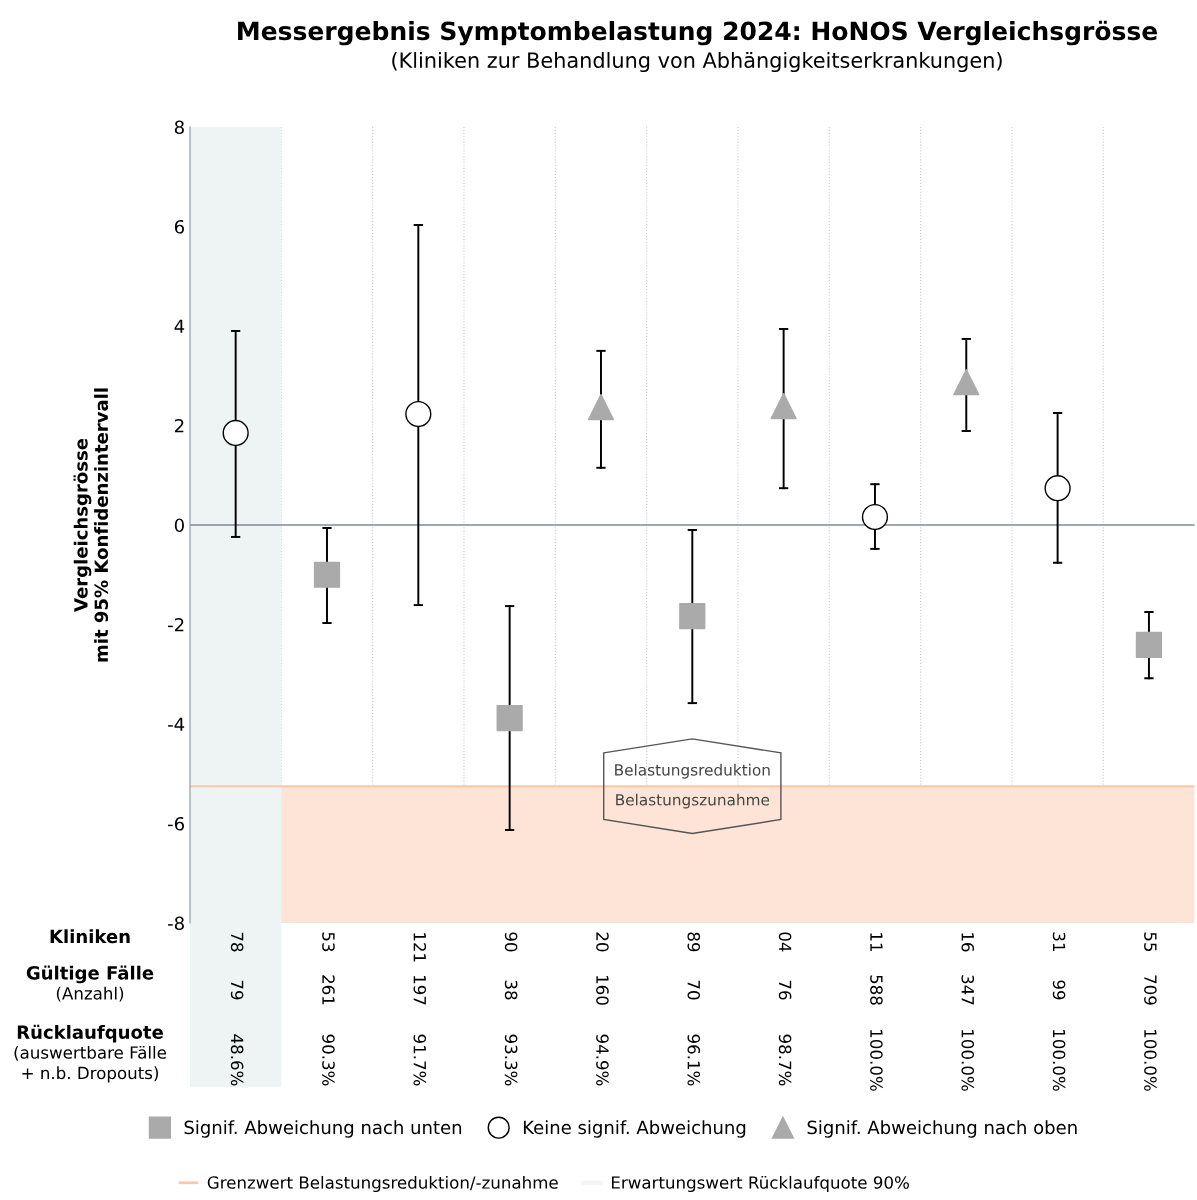  What do you see at coordinates (1150, 942) in the screenshot?
I see `x-tick-label: 55` at bounding box center [1150, 942].